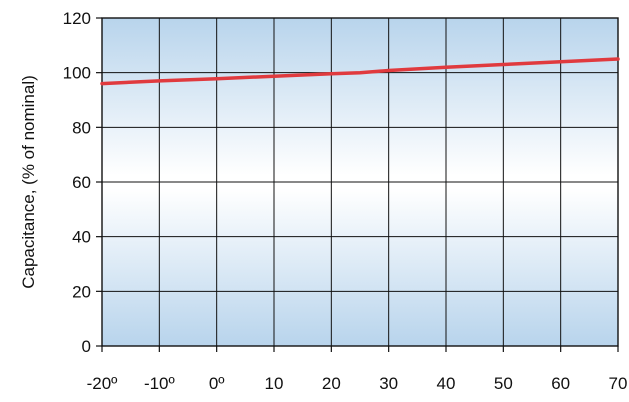 The width and height of the screenshot is (629, 402). What do you see at coordinates (81, 237) in the screenshot?
I see `y-tick-label: 40` at bounding box center [81, 237].